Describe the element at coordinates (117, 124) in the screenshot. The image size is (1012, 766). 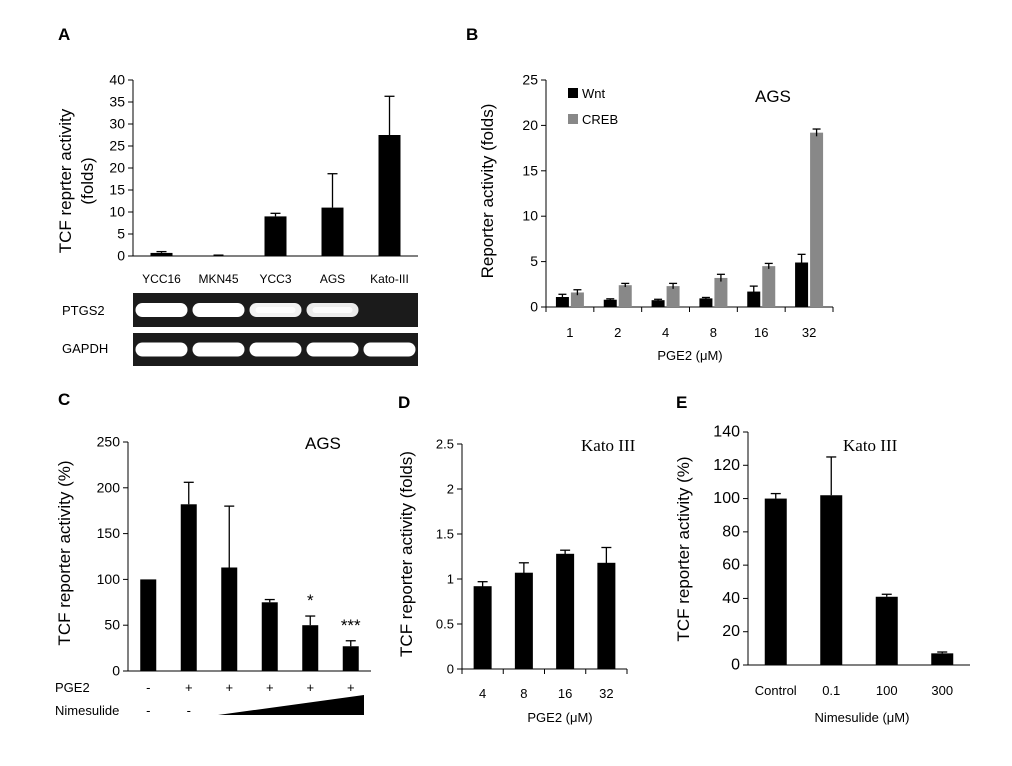
I see `y-tick-label: 30` at that location.